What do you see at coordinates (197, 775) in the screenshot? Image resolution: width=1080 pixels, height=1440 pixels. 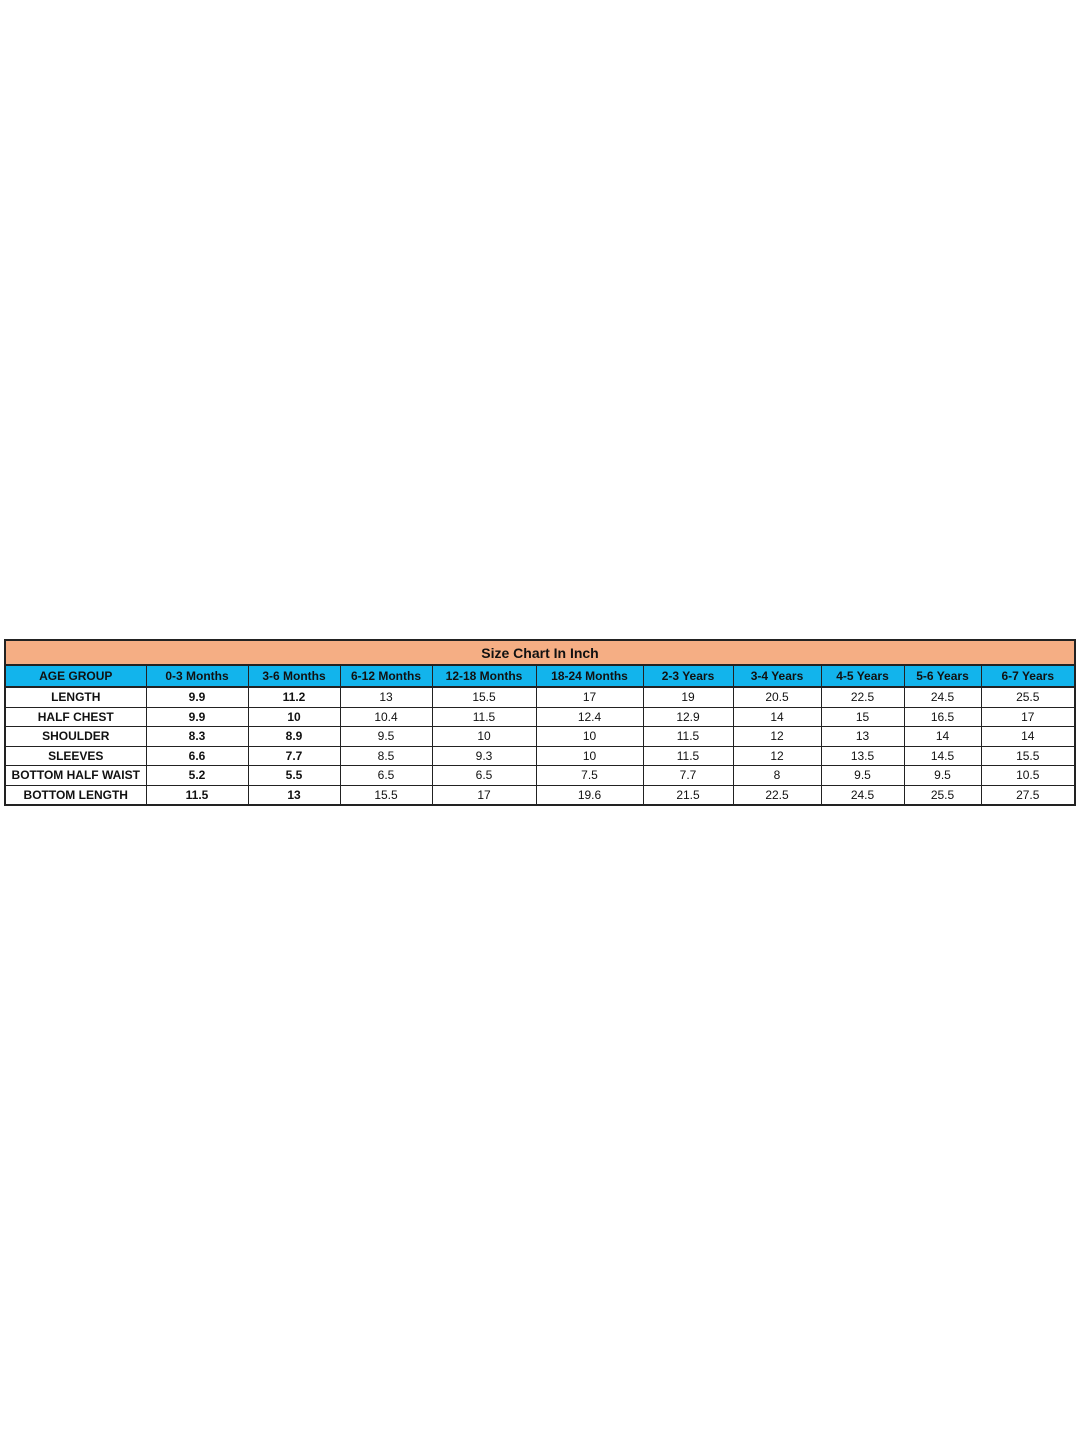 I see `table-cell: 5.2` at bounding box center [197, 775].